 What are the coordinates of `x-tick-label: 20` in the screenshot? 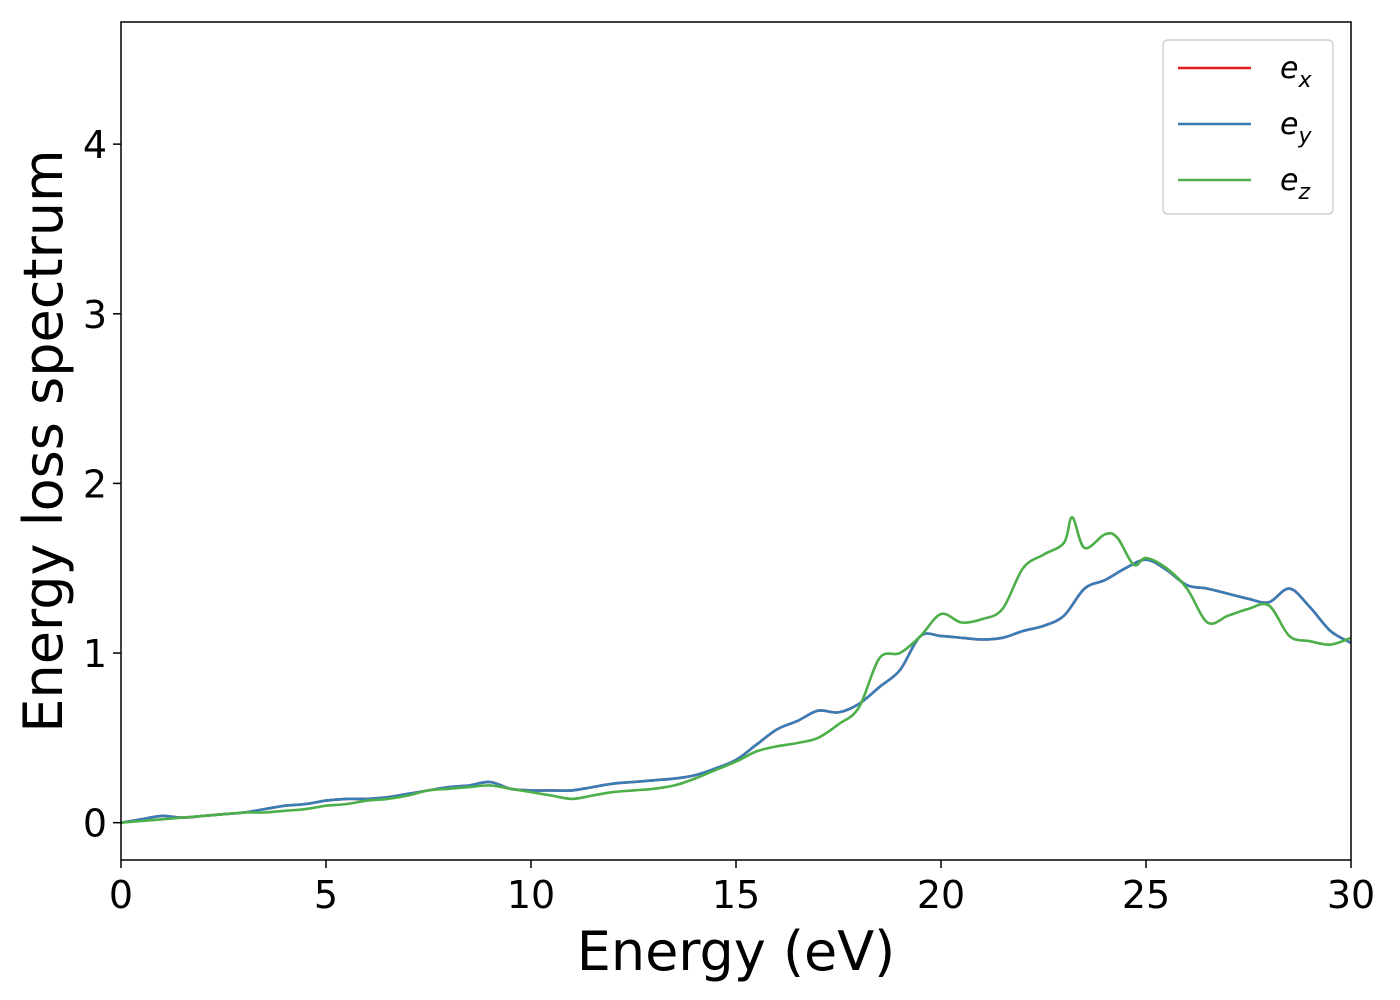 It's located at (941, 895).